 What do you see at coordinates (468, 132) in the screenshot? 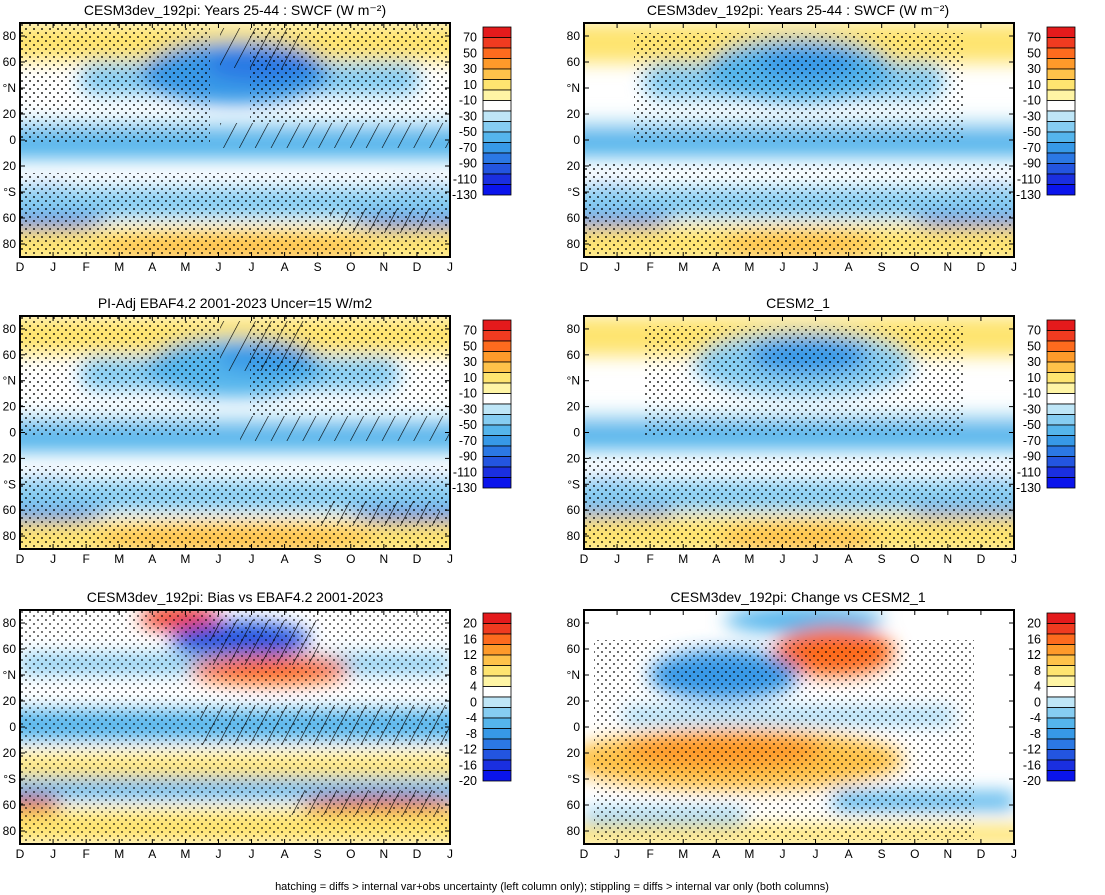
I see `colorbar-label: -50` at bounding box center [468, 132].